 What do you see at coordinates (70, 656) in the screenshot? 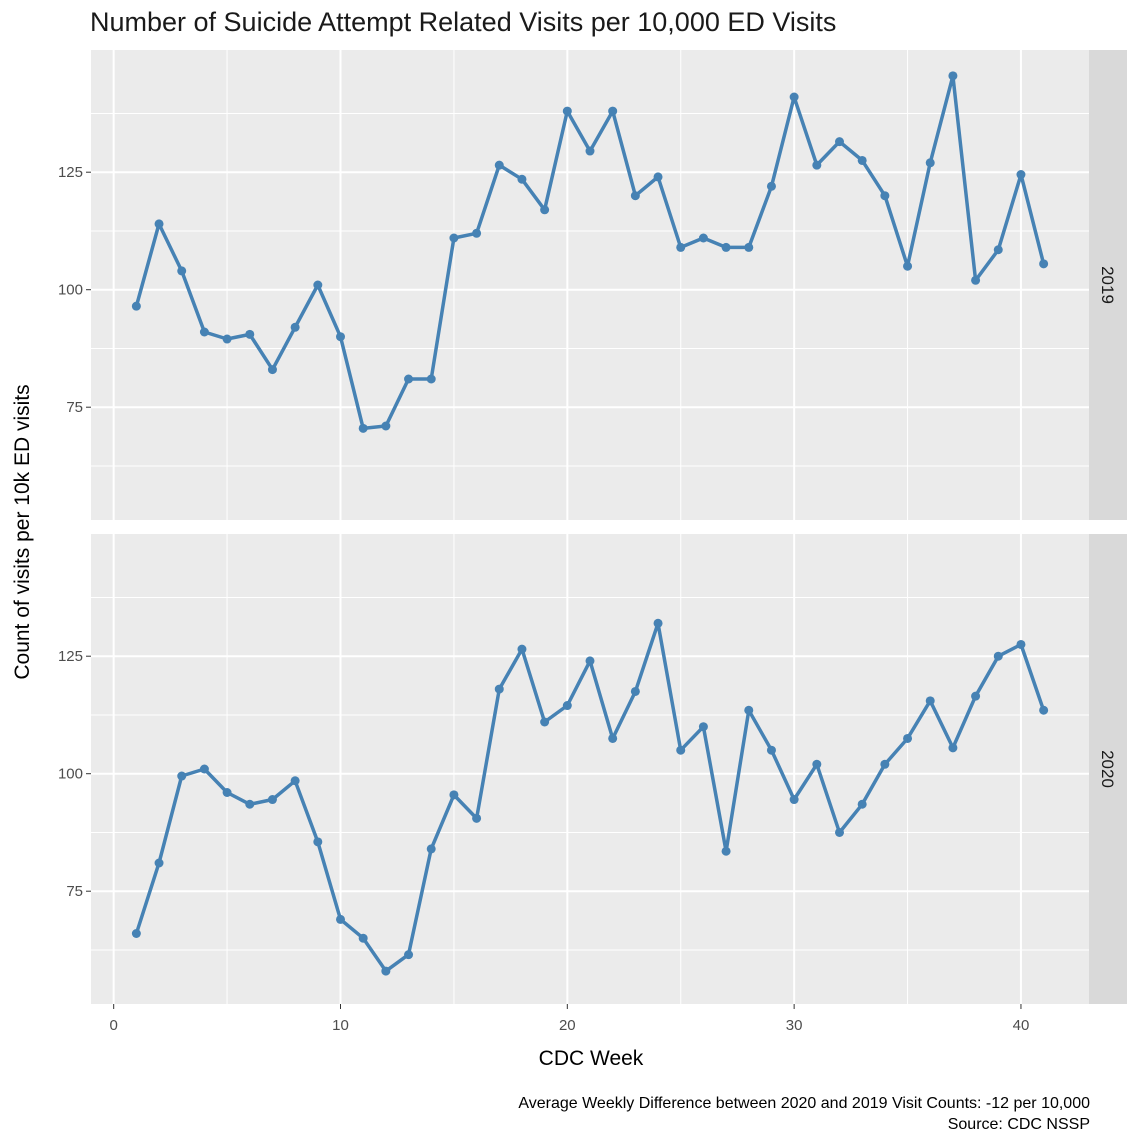
I see `y-tick-label: 125` at bounding box center [70, 656].